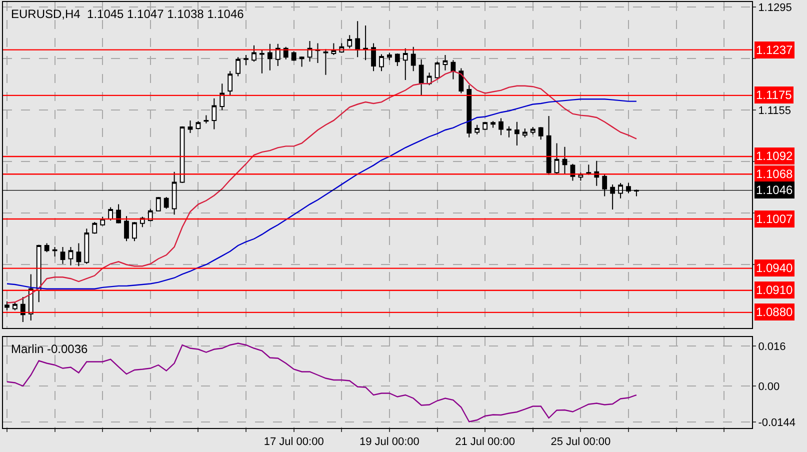 The height and width of the screenshot is (452, 807). Describe the element at coordinates (775, 290) in the screenshot. I see `ref-line-label: 1.0910` at that location.